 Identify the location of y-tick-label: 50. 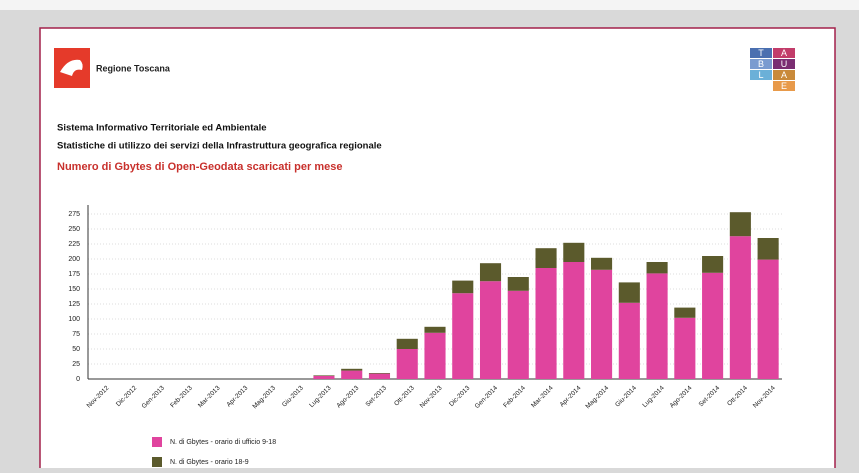
(76, 349).